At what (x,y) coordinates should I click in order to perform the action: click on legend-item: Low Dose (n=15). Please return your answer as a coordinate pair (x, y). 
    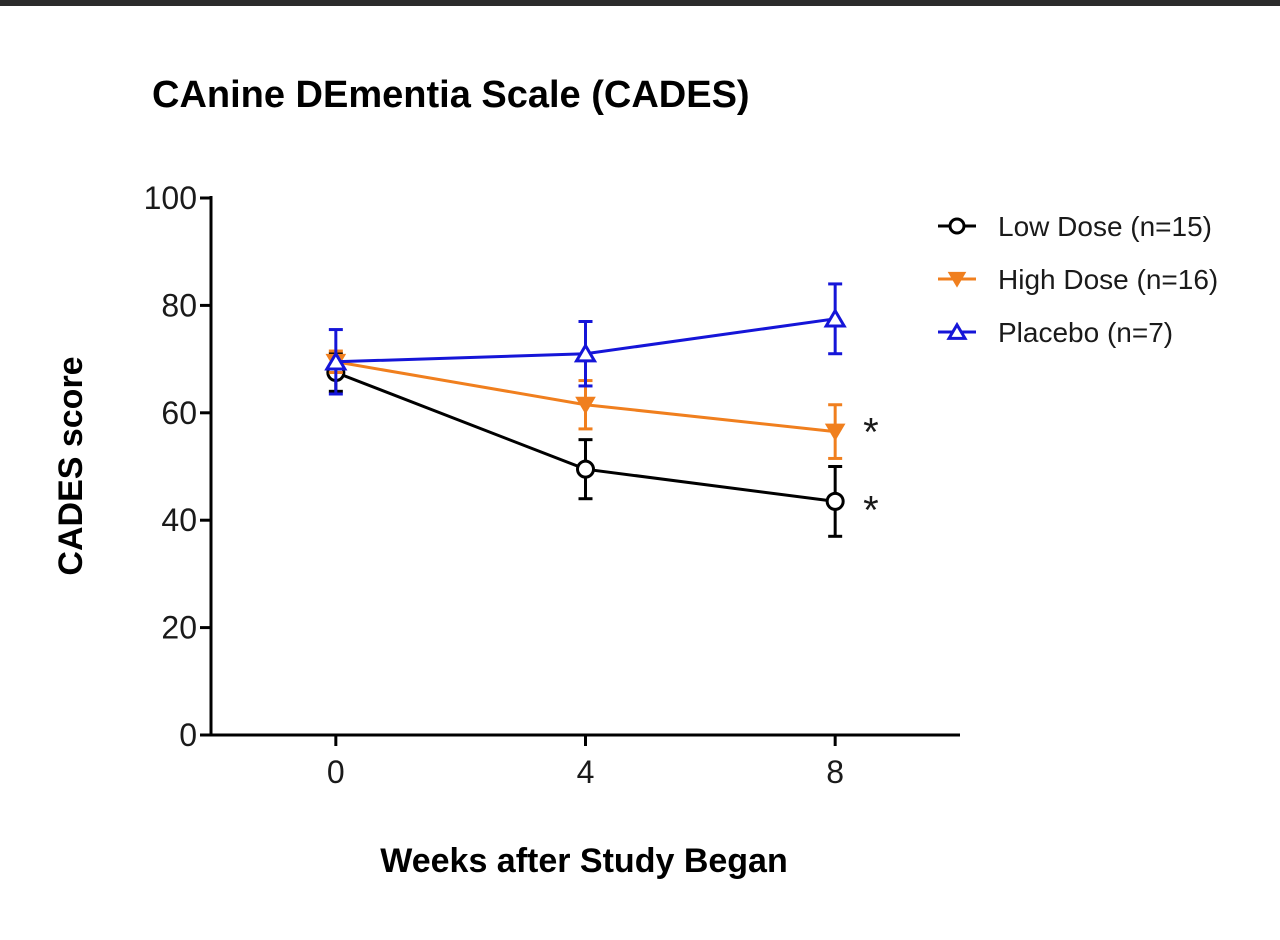
    Looking at the image, I should click on (1075, 226).